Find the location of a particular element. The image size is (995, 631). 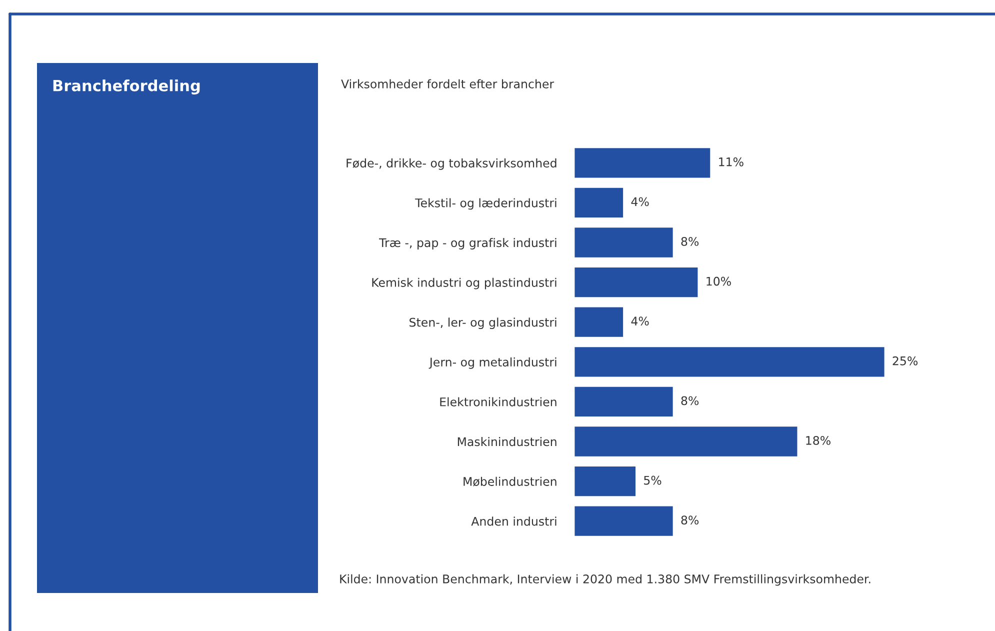

text: Virksomheder fordelt efter brancher is located at coordinates (447, 83).